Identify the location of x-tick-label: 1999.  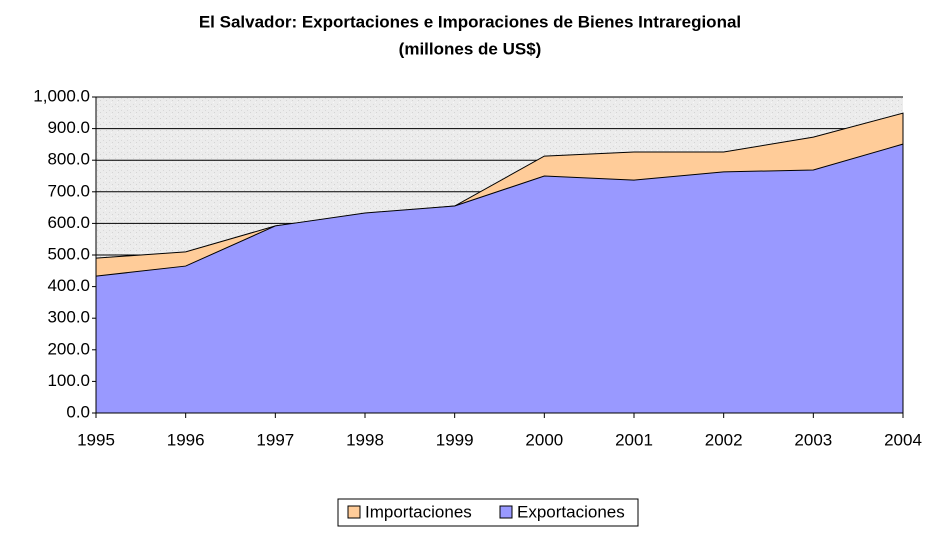
(455, 439).